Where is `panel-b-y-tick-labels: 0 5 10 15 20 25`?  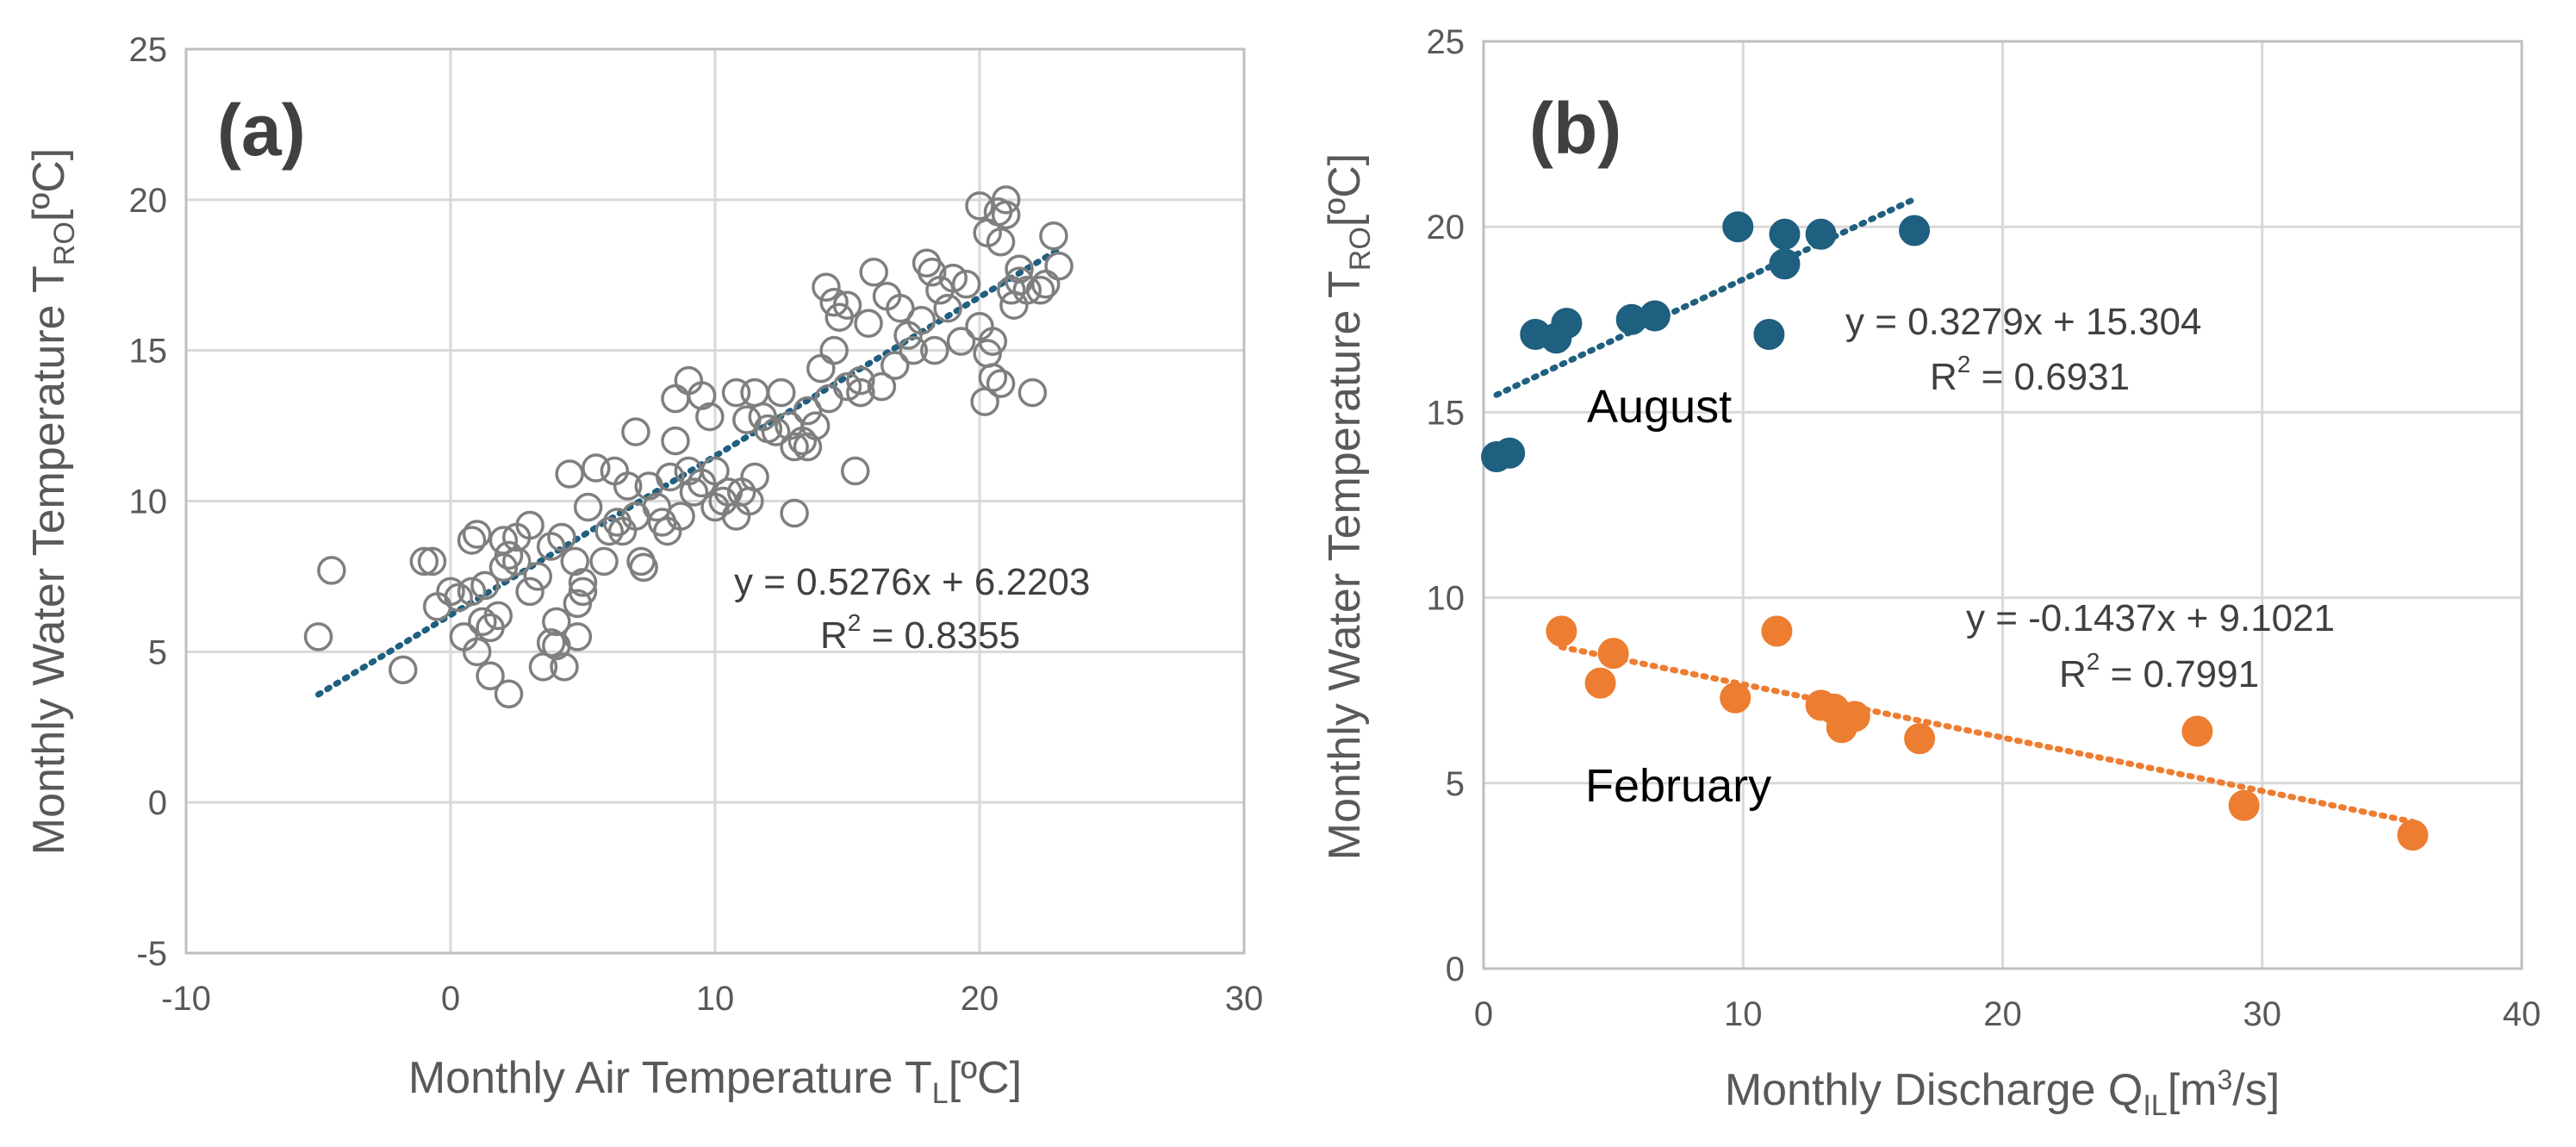
panel-b-y-tick-labels: 0 5 10 15 20 25 is located at coordinates (1446, 505).